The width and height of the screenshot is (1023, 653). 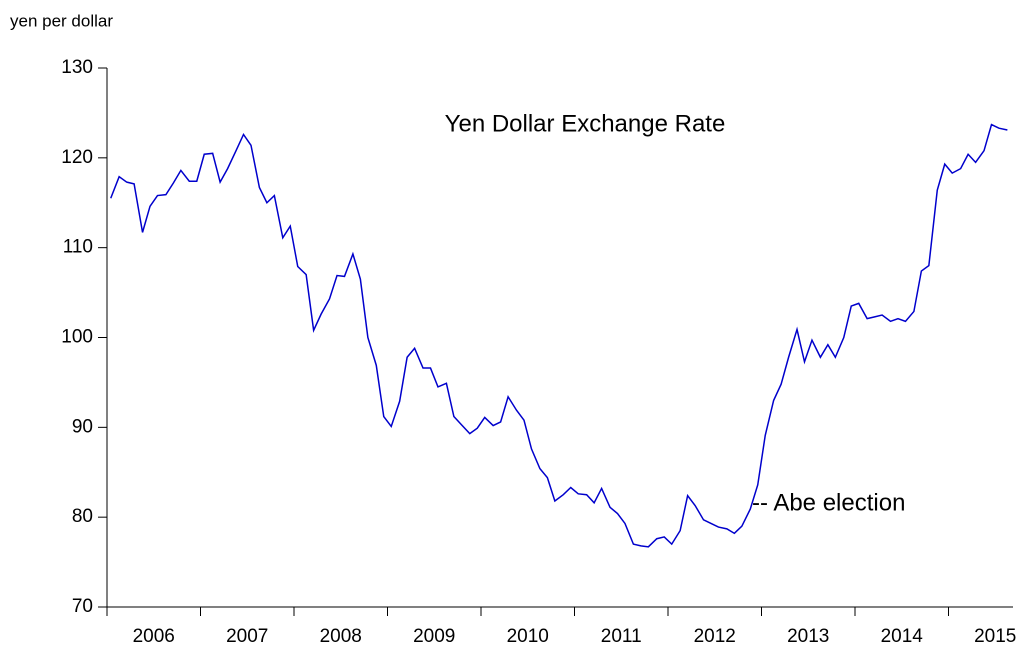 What do you see at coordinates (77, 67) in the screenshot?
I see `y-tick-label: 130` at bounding box center [77, 67].